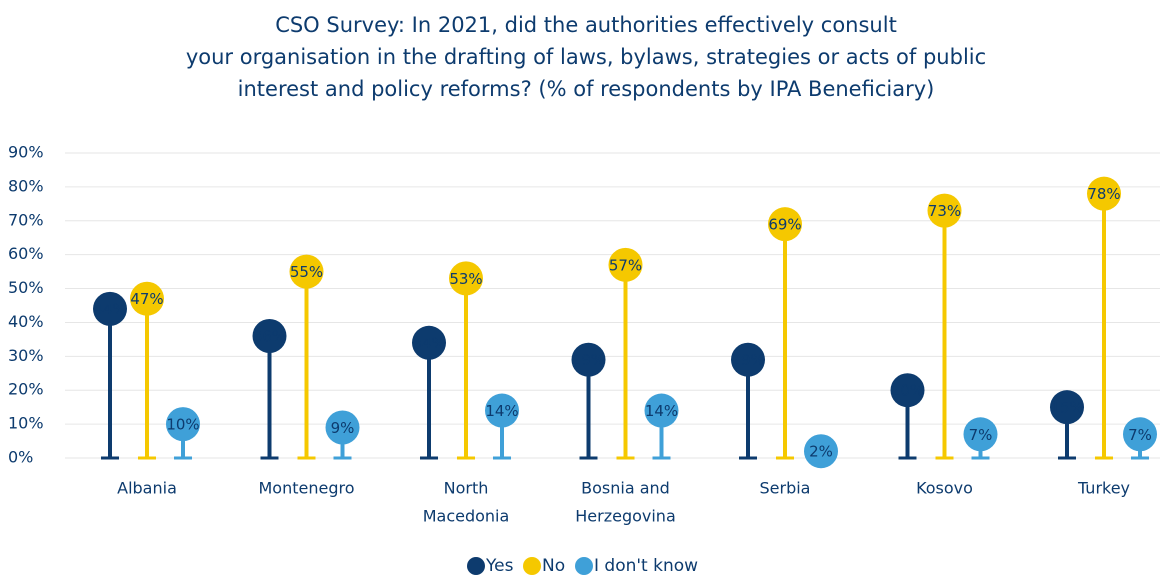 Image resolution: width=1173 pixels, height=577 pixels. I want to click on data-label: 69%, so click(784, 225).